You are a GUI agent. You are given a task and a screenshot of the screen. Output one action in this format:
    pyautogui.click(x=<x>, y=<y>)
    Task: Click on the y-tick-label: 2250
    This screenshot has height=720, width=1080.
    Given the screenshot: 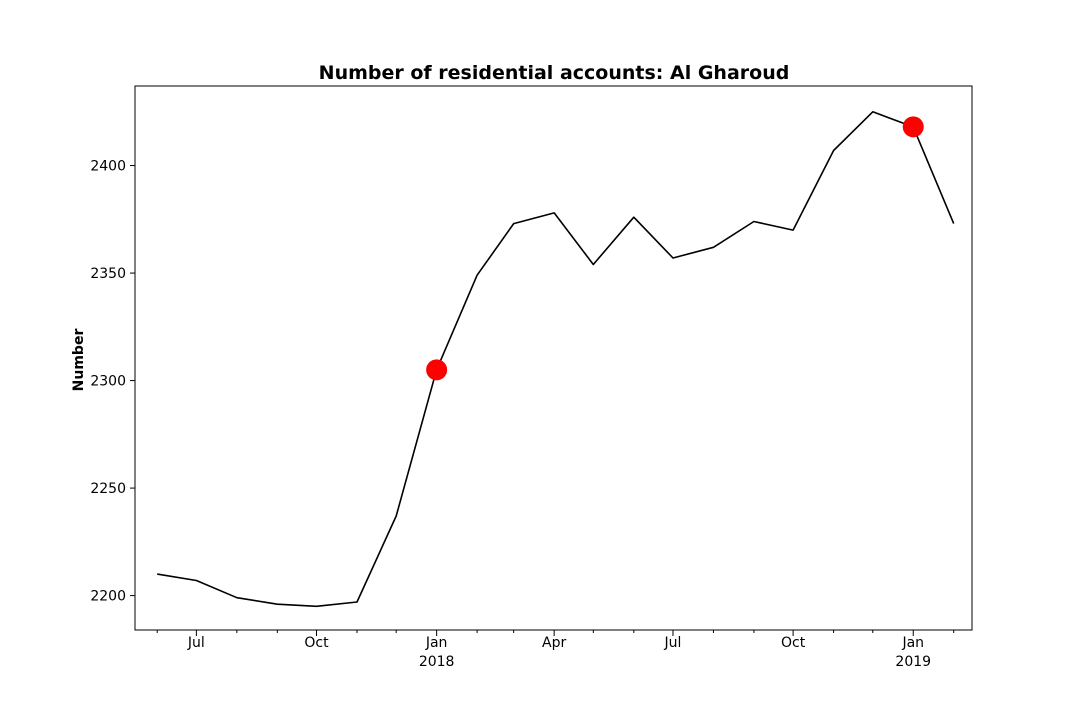 What is the action you would take?
    pyautogui.click(x=108, y=489)
    